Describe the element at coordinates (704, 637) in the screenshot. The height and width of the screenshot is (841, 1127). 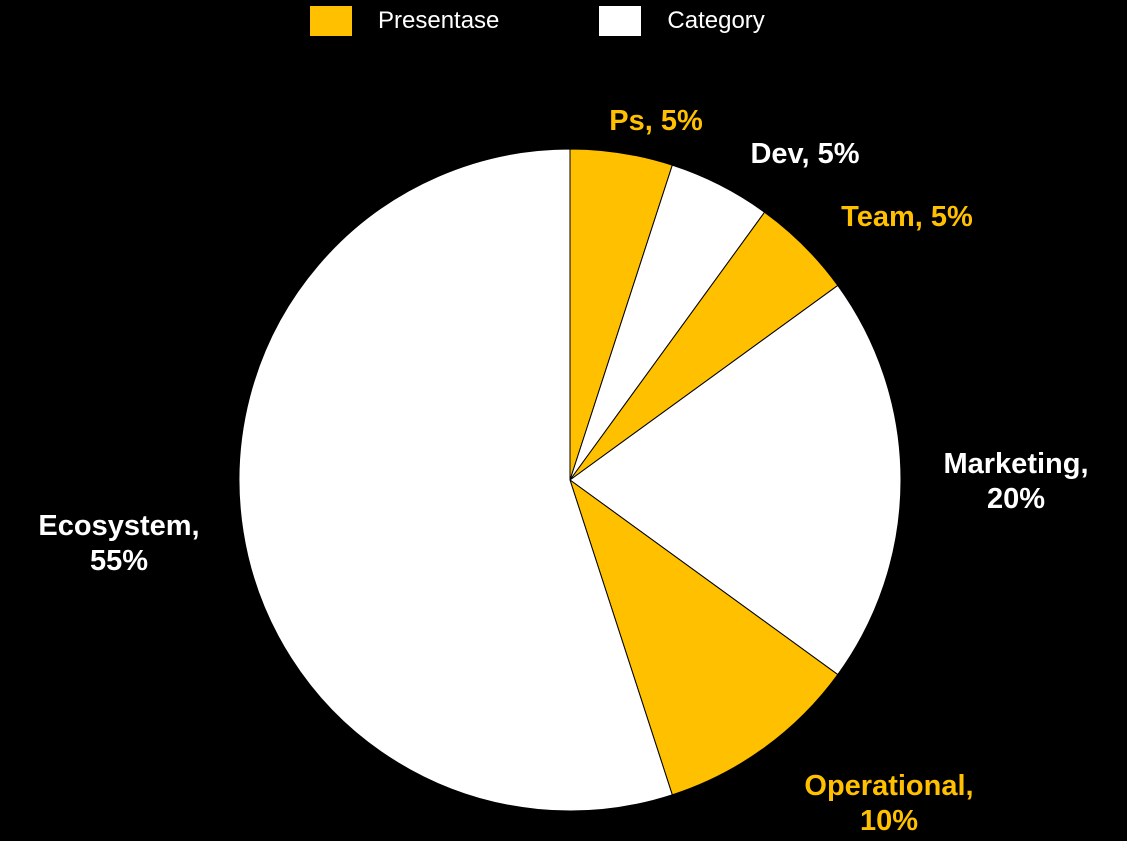
I see `pie-slice-operational` at that location.